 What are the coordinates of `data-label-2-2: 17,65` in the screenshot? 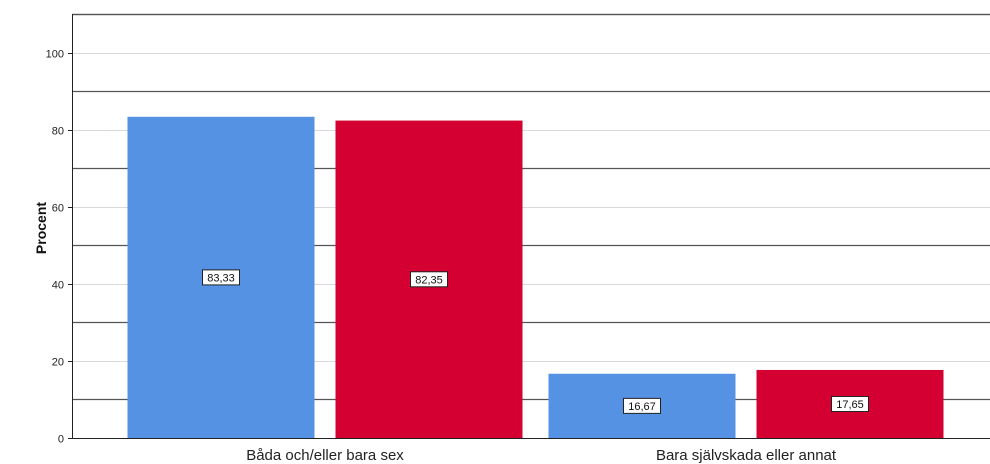 It's located at (850, 405).